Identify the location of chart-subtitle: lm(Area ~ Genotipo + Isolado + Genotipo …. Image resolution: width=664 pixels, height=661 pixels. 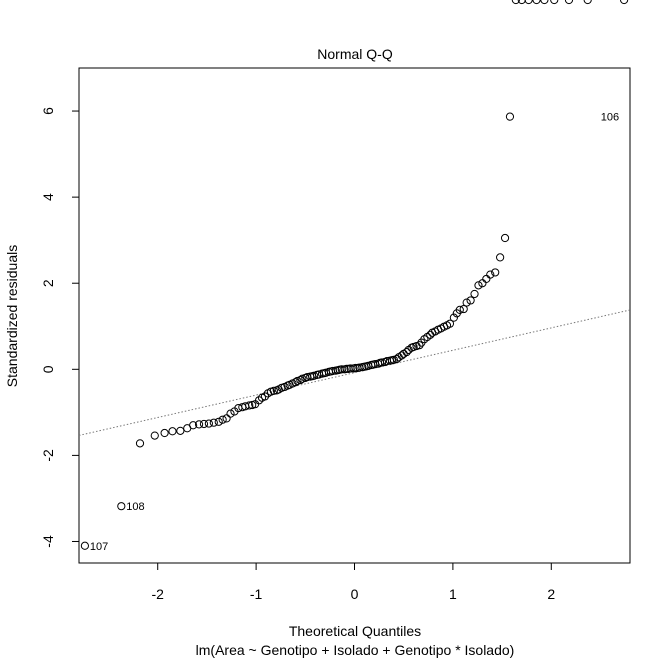
(355, 650).